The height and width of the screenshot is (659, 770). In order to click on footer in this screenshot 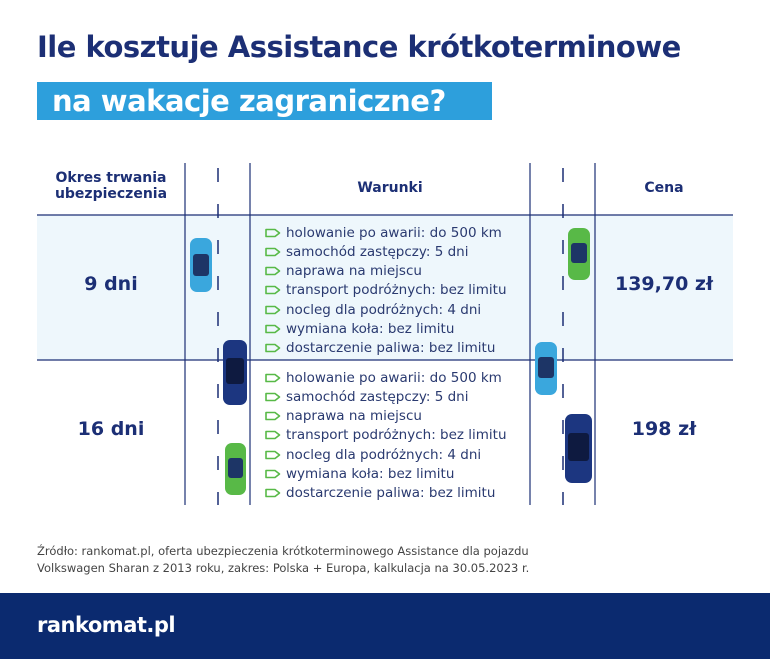, I will do `click(385, 626)`.